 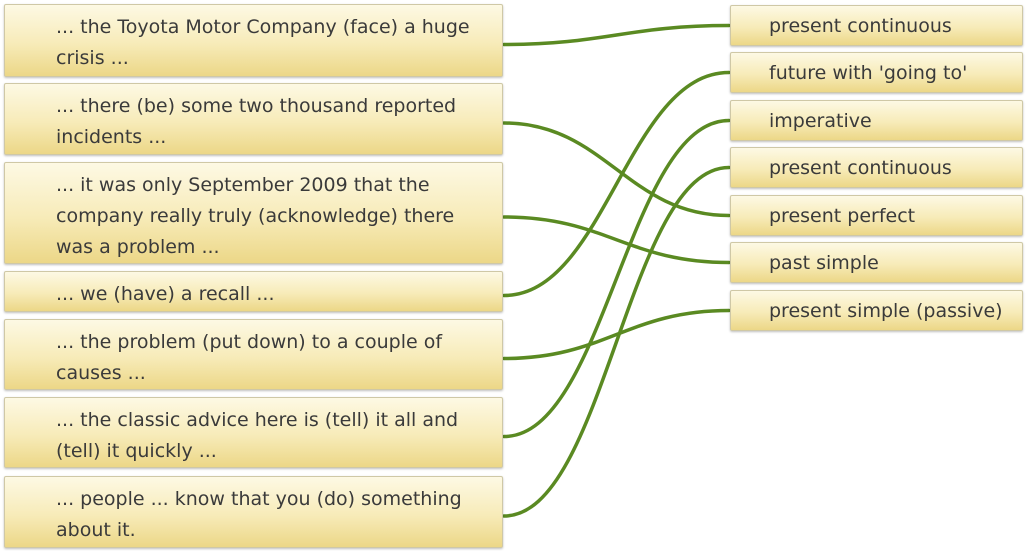 What do you see at coordinates (876, 72) in the screenshot?
I see `right-item-2: future with 'going to'` at bounding box center [876, 72].